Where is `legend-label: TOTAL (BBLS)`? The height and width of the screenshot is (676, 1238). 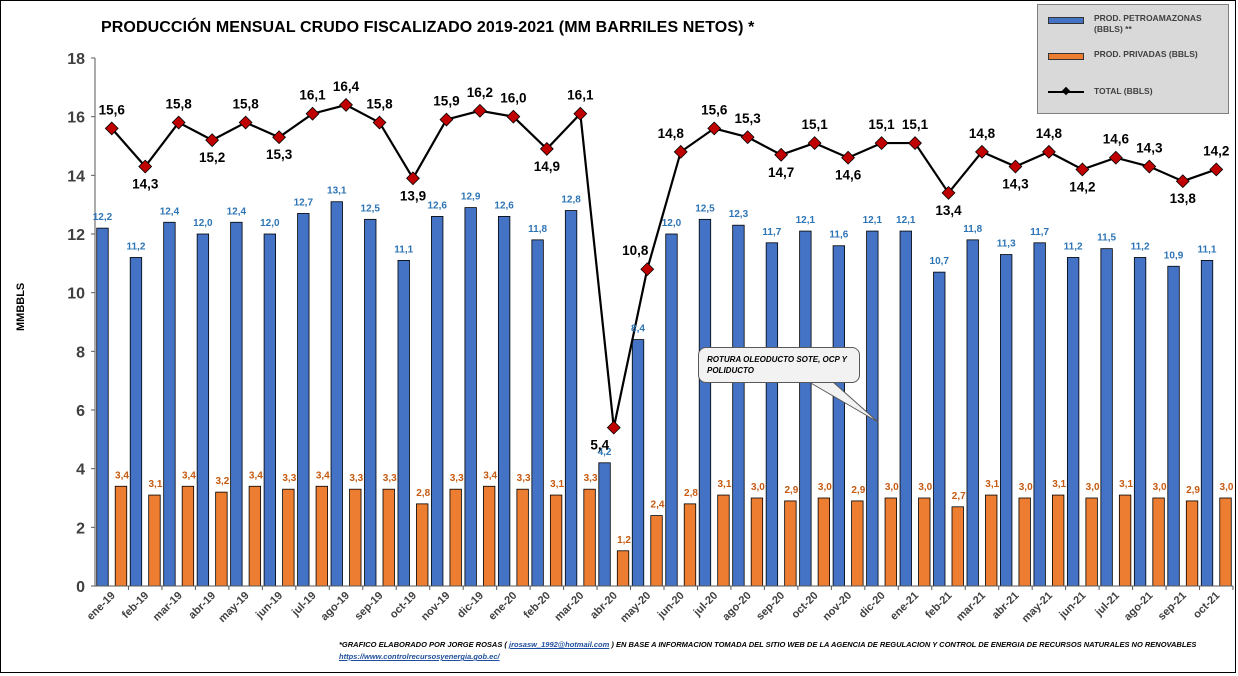
legend-label: TOTAL (BBLS) is located at coordinates (1123, 91).